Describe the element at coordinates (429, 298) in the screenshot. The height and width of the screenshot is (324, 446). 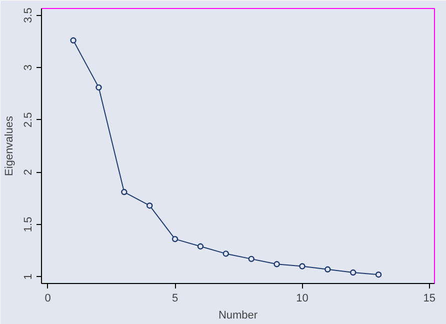
I see `x-tick-label: 15` at that location.